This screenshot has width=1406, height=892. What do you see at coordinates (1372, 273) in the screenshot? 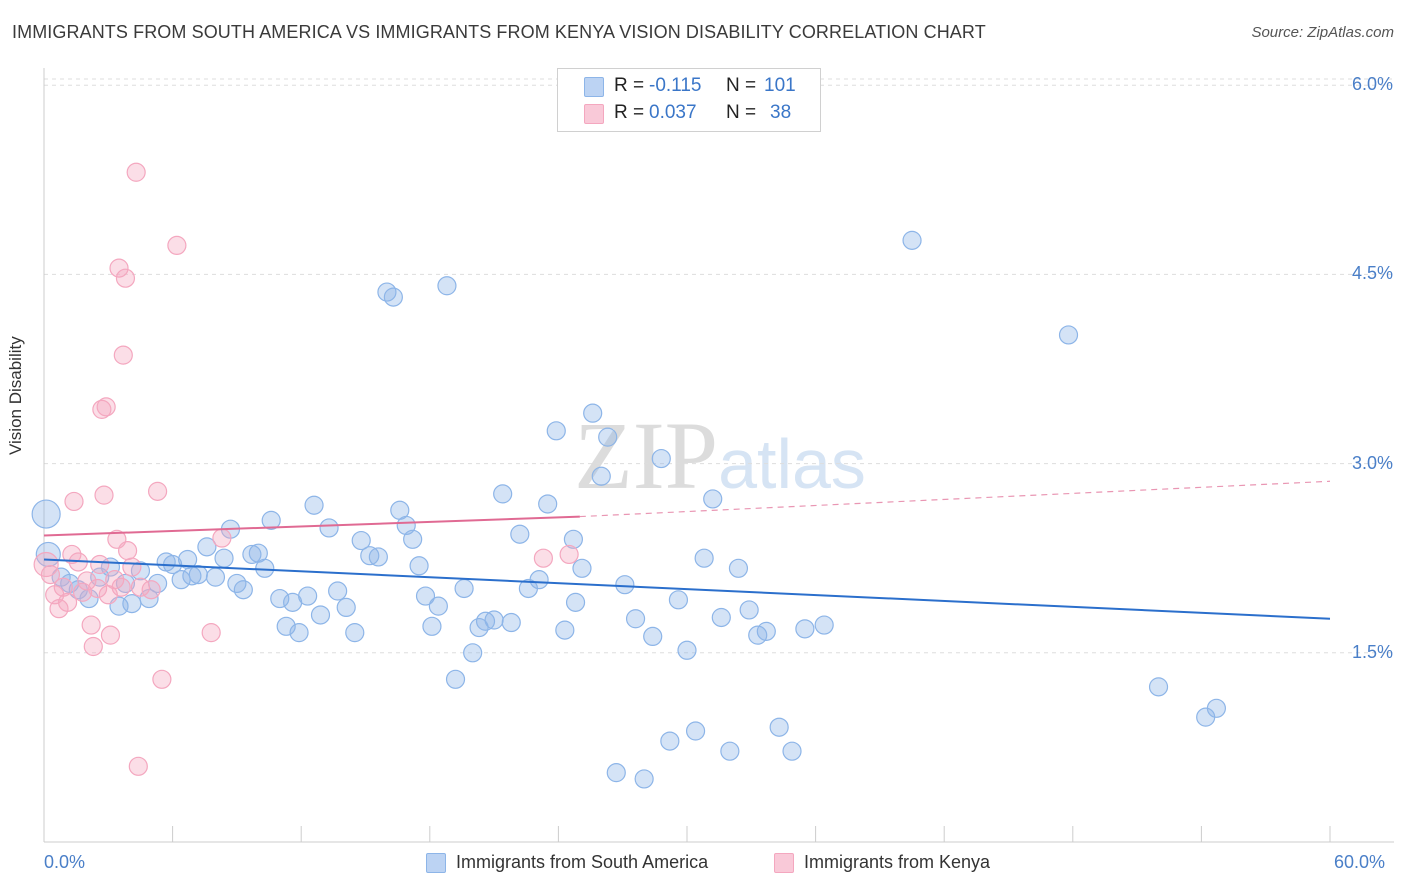
I see `y-tick-label: 4.5%` at bounding box center [1372, 273].